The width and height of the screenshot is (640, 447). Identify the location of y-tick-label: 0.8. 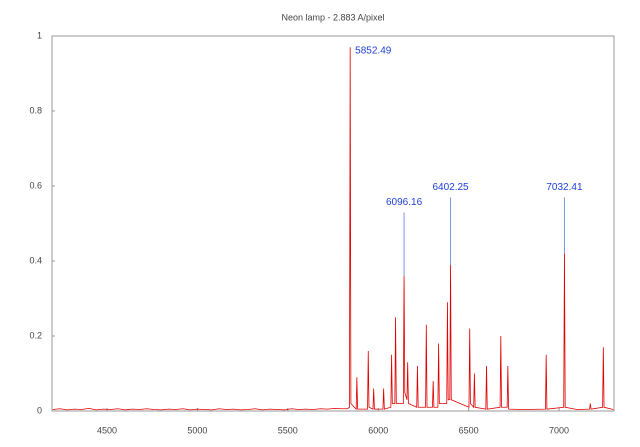
(35, 110).